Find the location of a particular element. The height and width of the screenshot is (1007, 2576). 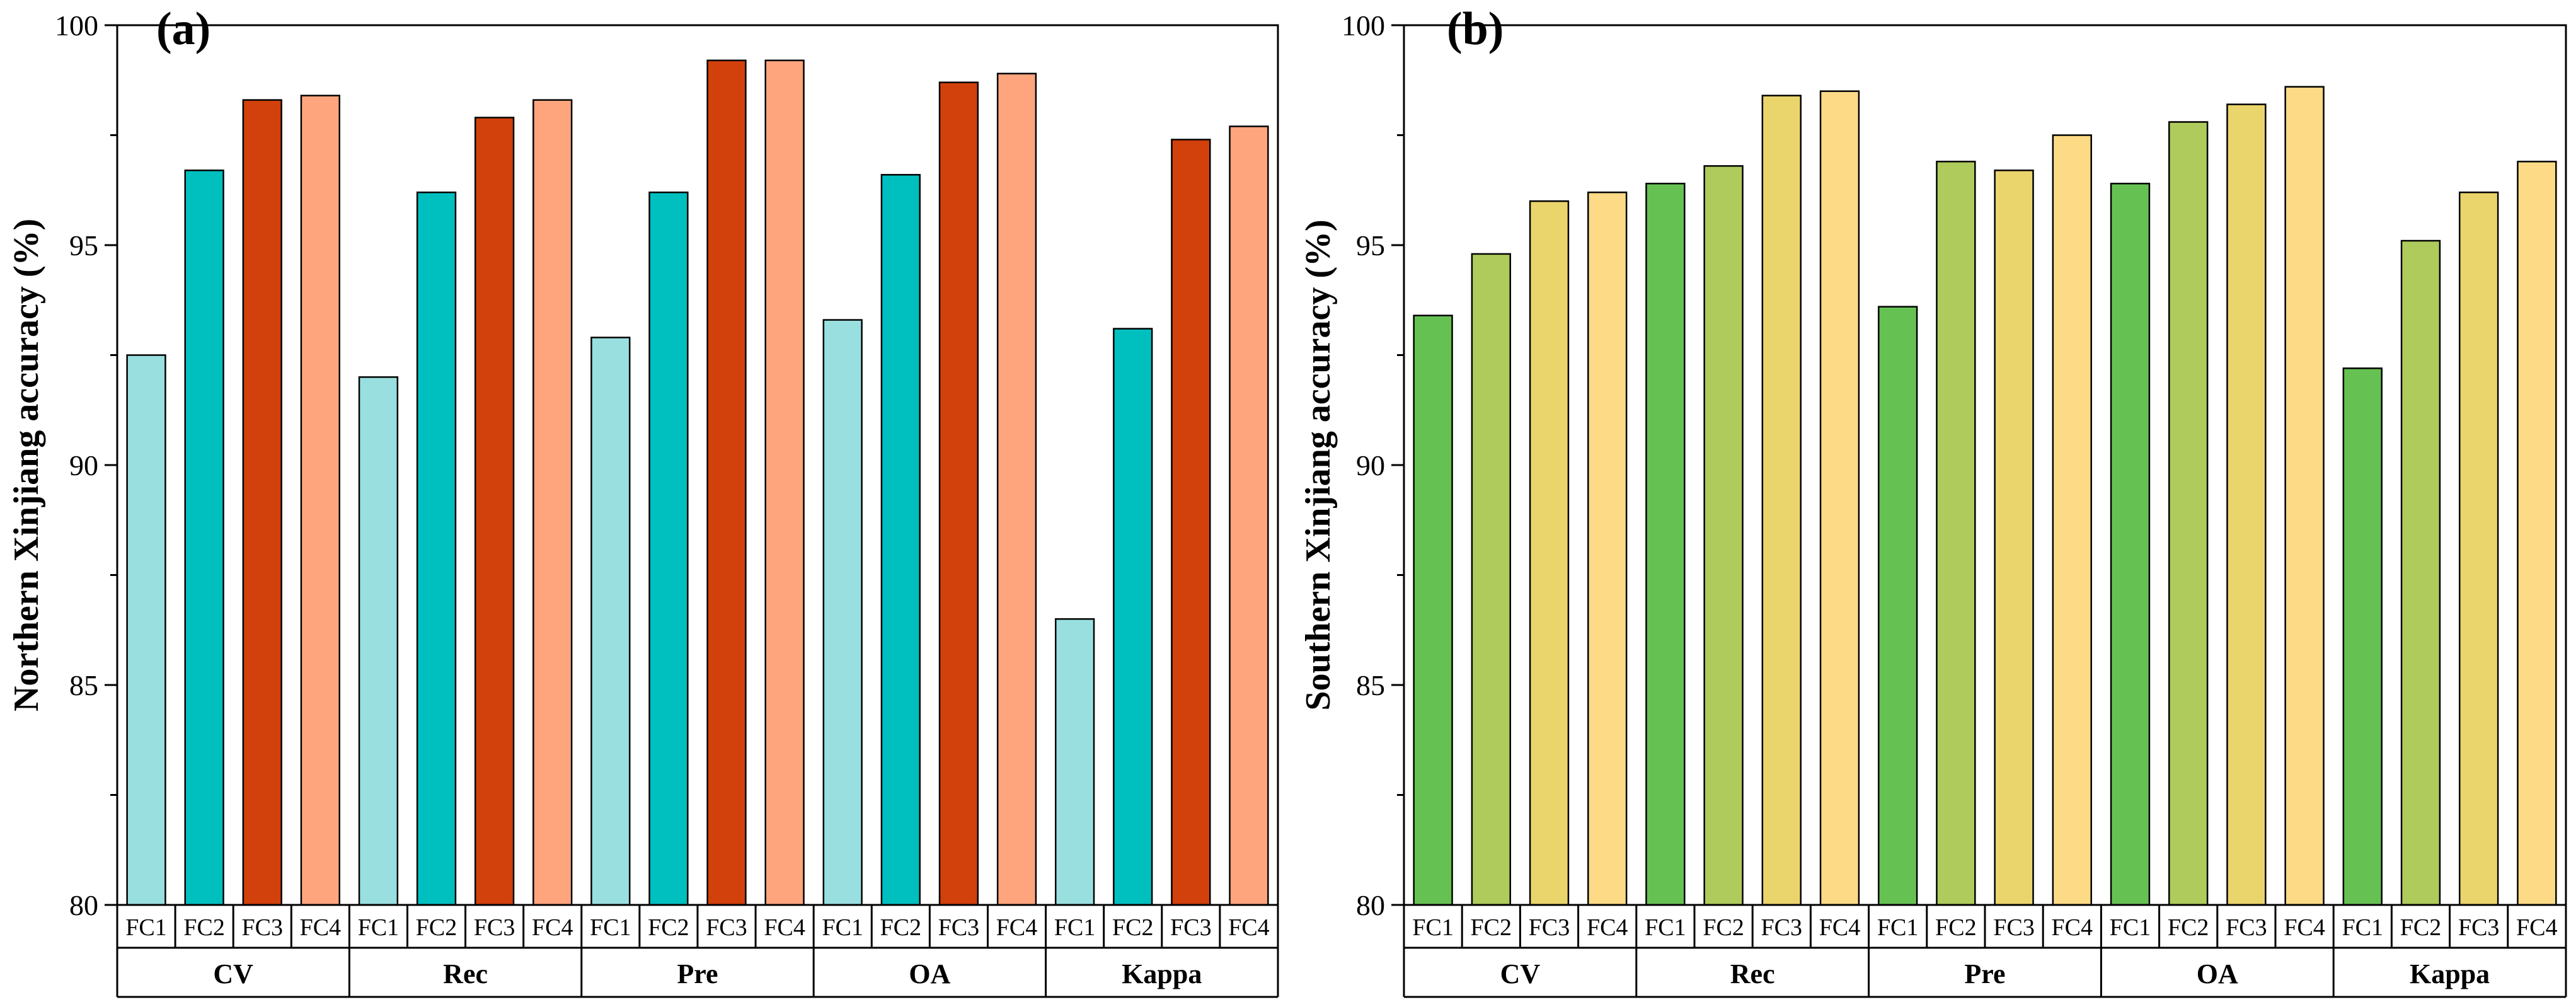

bar-kappa-fc2 is located at coordinates (1133, 617).